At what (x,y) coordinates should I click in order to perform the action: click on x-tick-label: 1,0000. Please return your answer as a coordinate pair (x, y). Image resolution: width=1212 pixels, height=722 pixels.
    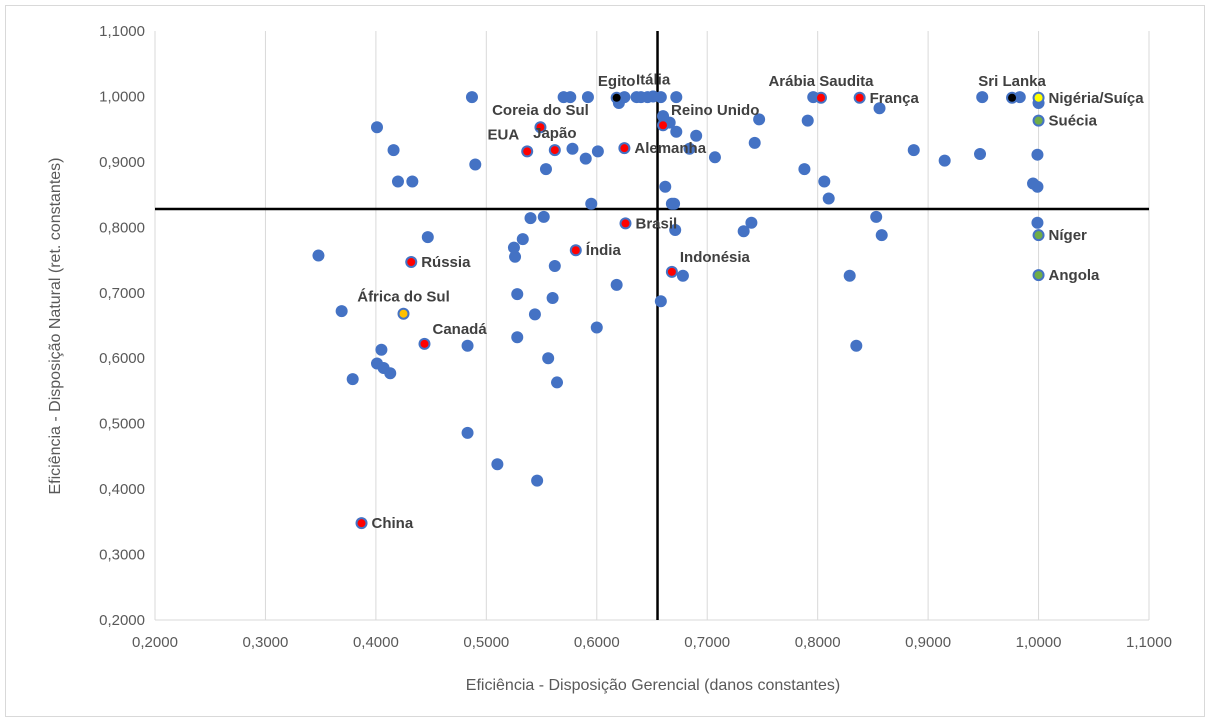
    Looking at the image, I should click on (1039, 642).